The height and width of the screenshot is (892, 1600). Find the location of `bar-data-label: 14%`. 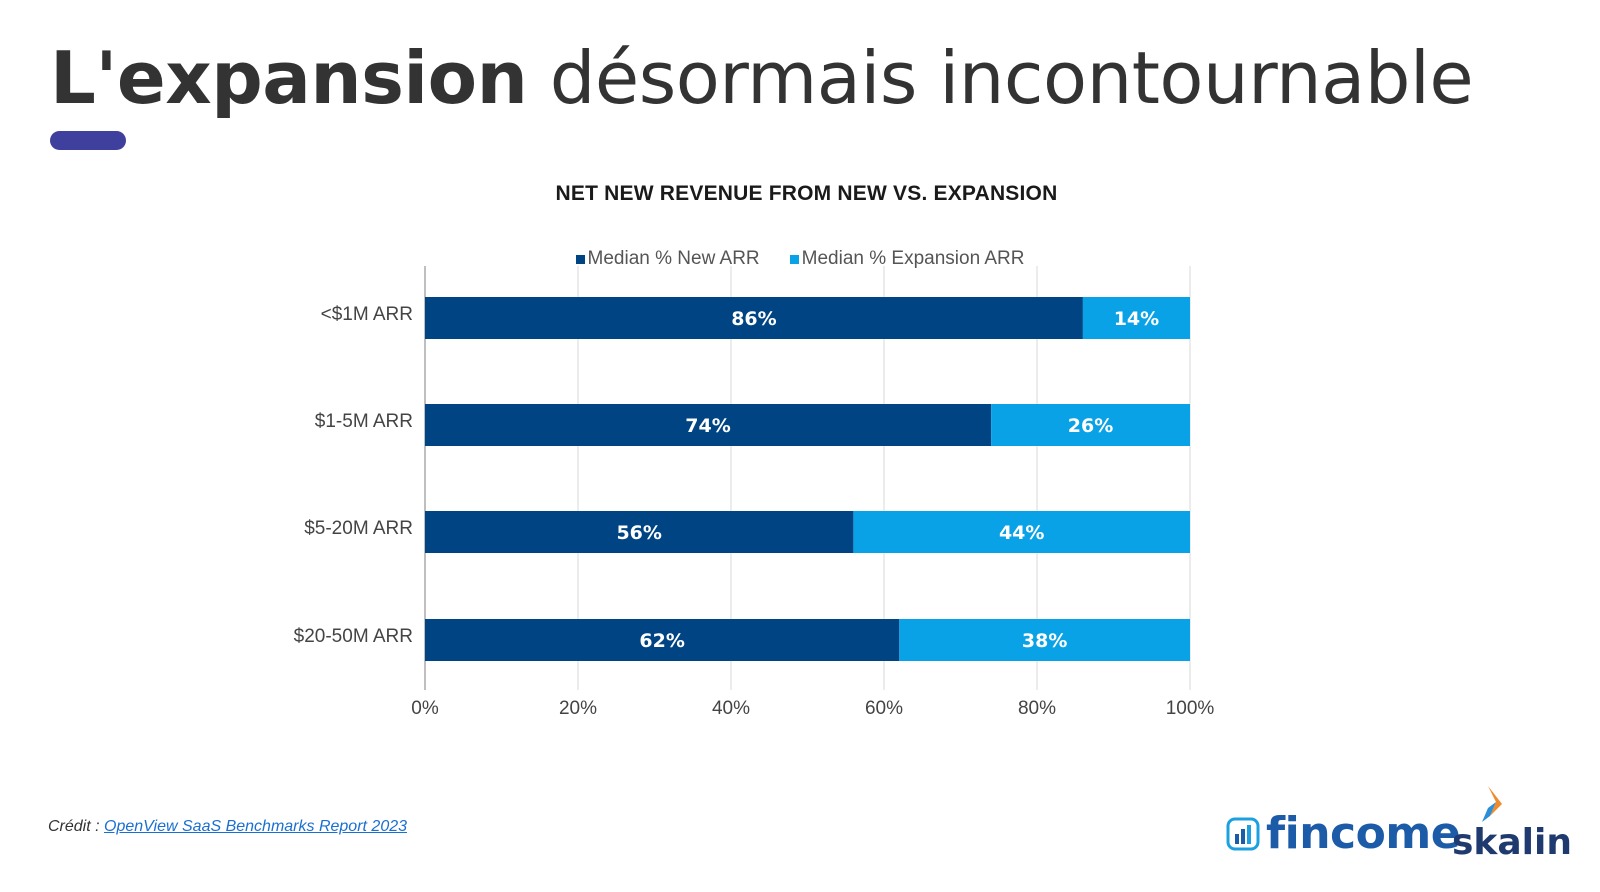

bar-data-label: 14% is located at coordinates (1136, 319).